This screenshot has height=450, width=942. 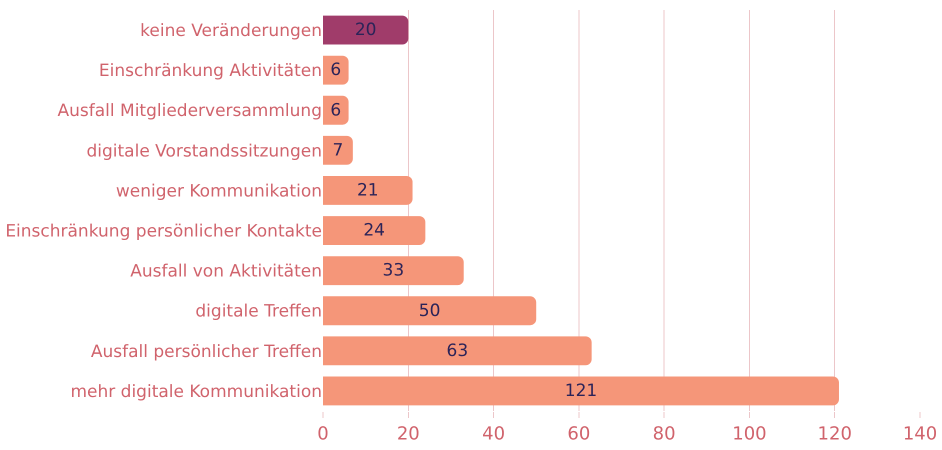 I want to click on data-label: 33, so click(x=393, y=270).